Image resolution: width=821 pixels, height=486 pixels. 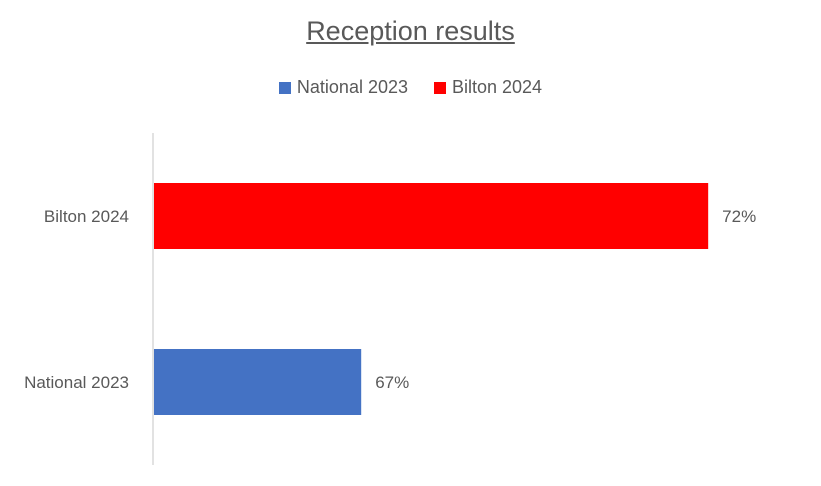 What do you see at coordinates (410, 31) in the screenshot?
I see `chart-title: Reception results` at bounding box center [410, 31].